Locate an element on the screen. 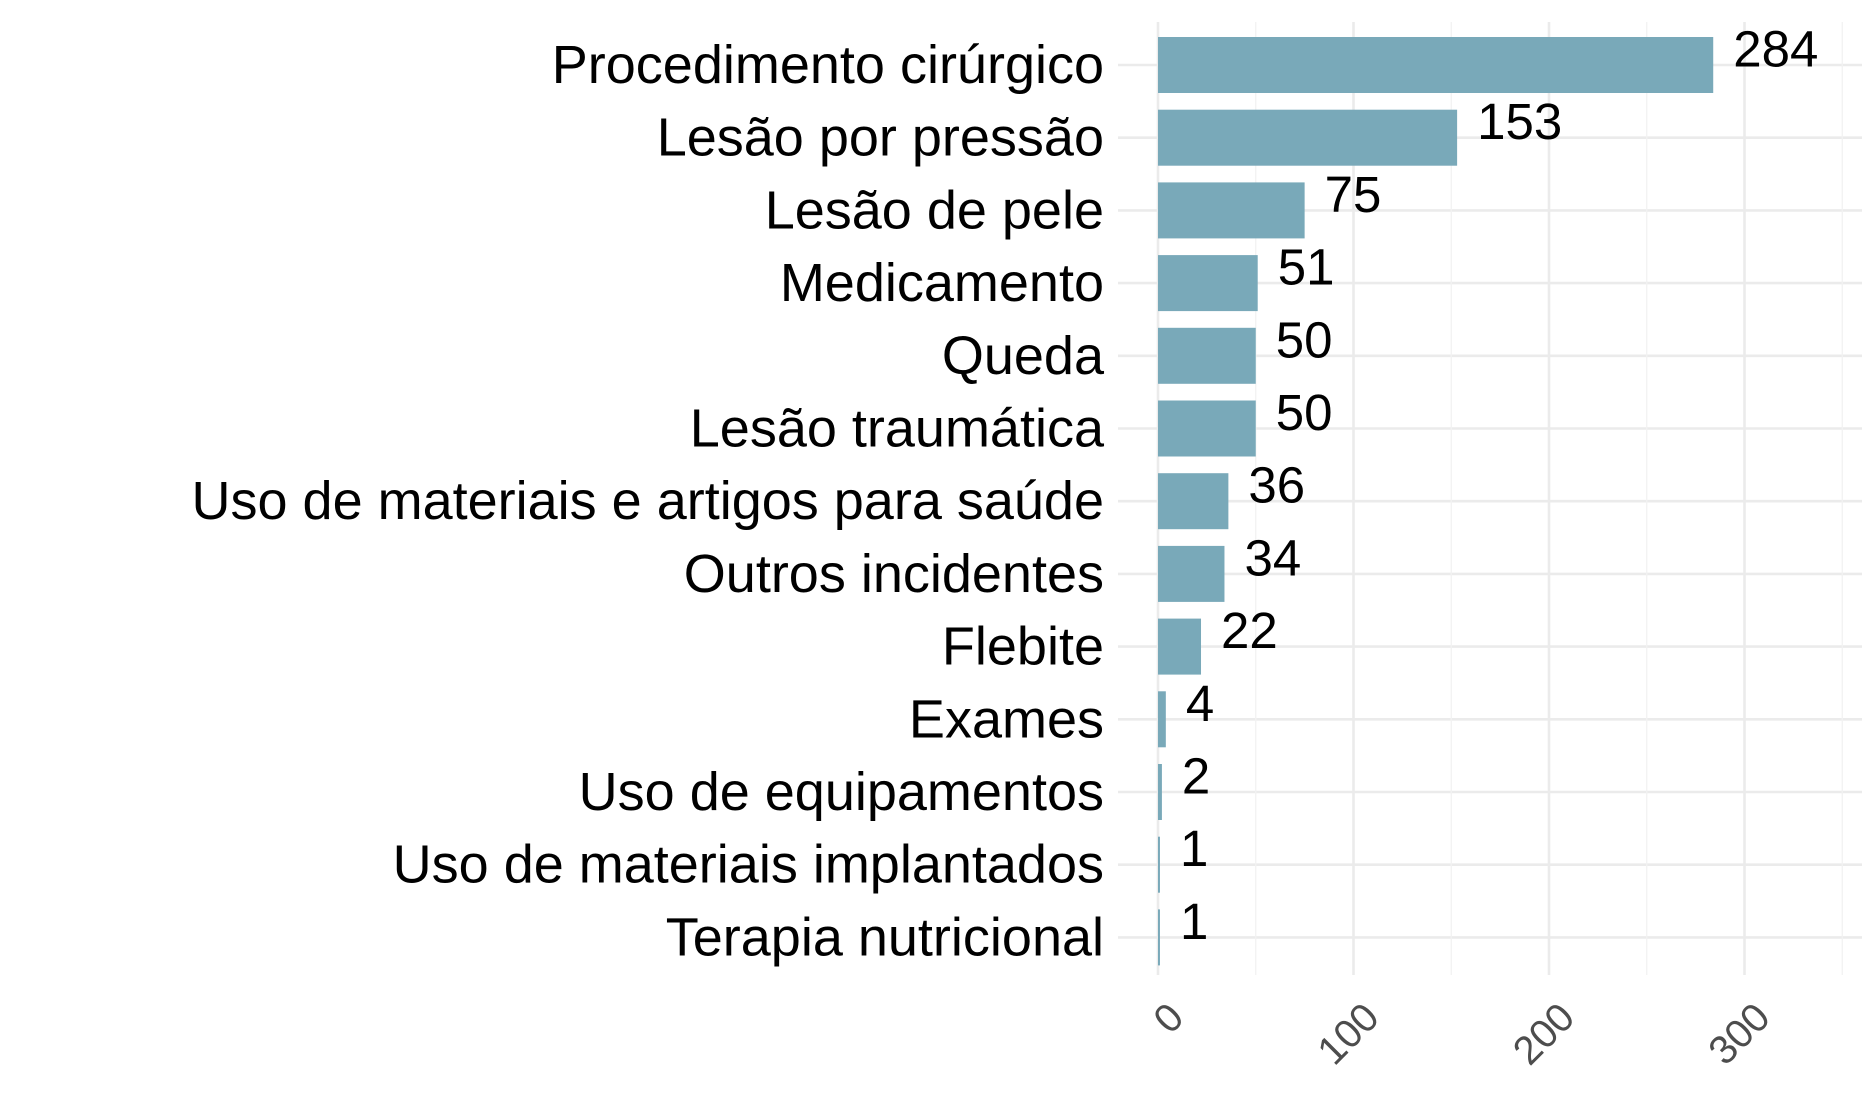 Image resolution: width=1866 pixels, height=1098 pixels. value-label: 284 is located at coordinates (1775, 49).